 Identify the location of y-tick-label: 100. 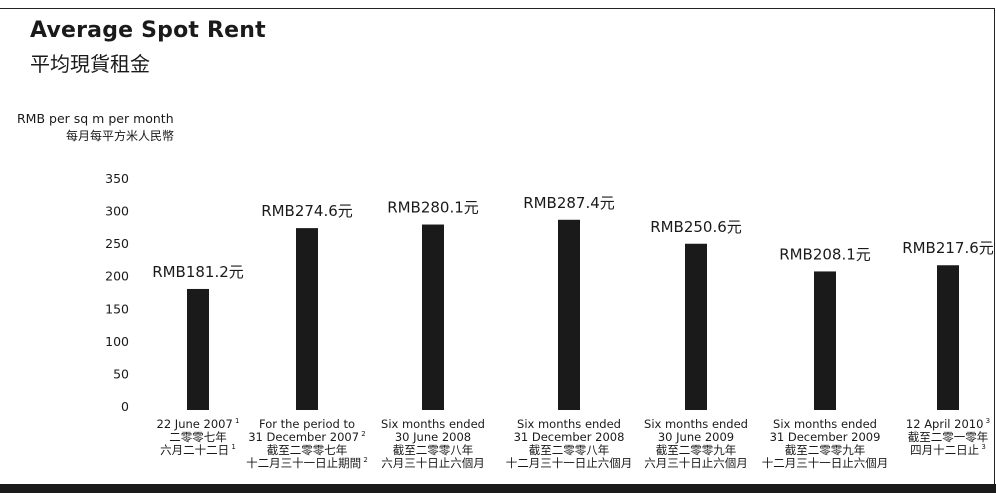
(117, 341).